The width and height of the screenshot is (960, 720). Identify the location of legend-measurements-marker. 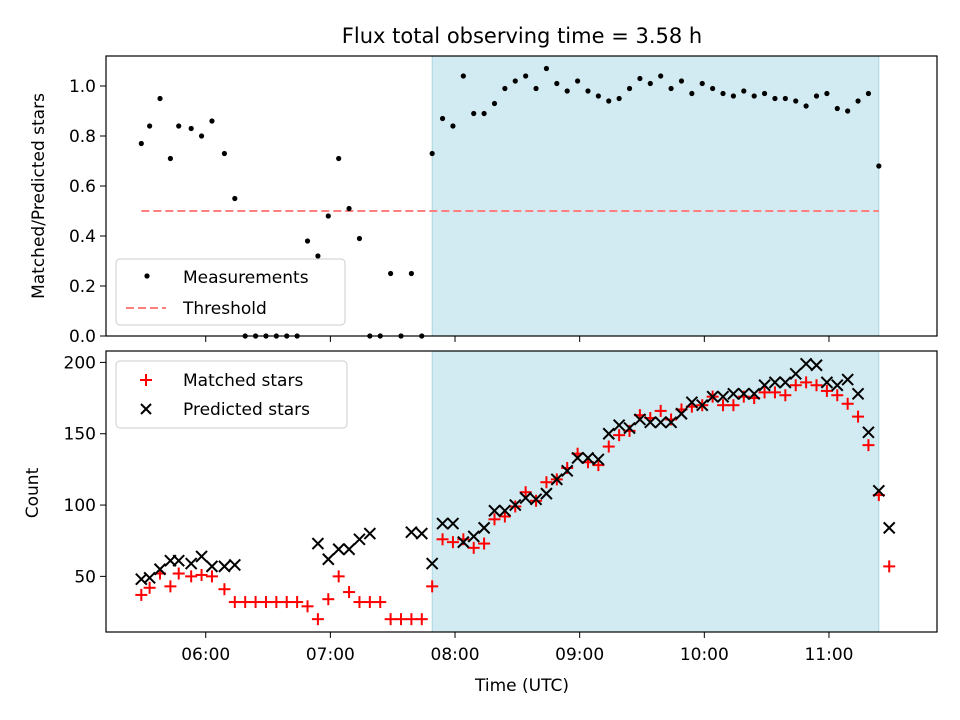
(147, 276).